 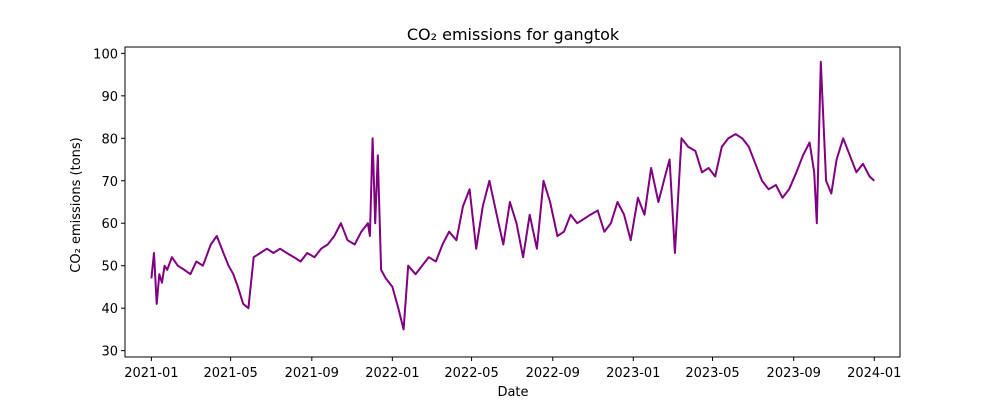 I want to click on y-tick-label: 40, so click(x=109, y=309).